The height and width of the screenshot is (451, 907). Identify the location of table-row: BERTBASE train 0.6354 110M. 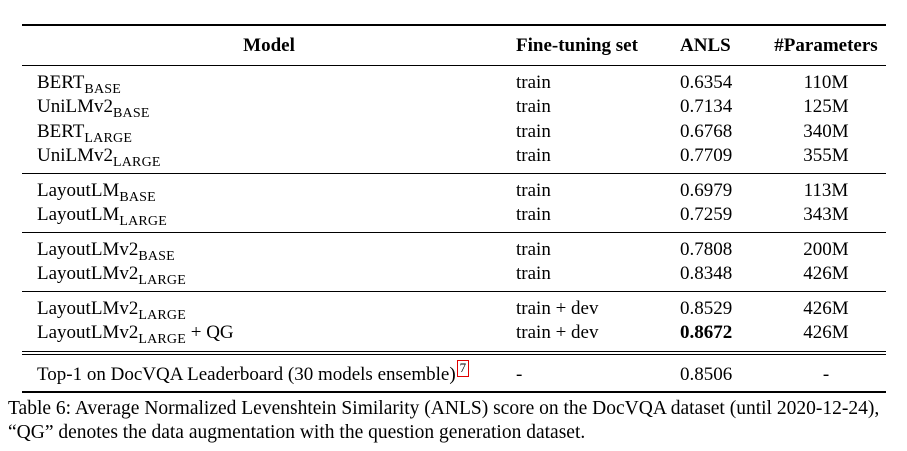
(454, 81).